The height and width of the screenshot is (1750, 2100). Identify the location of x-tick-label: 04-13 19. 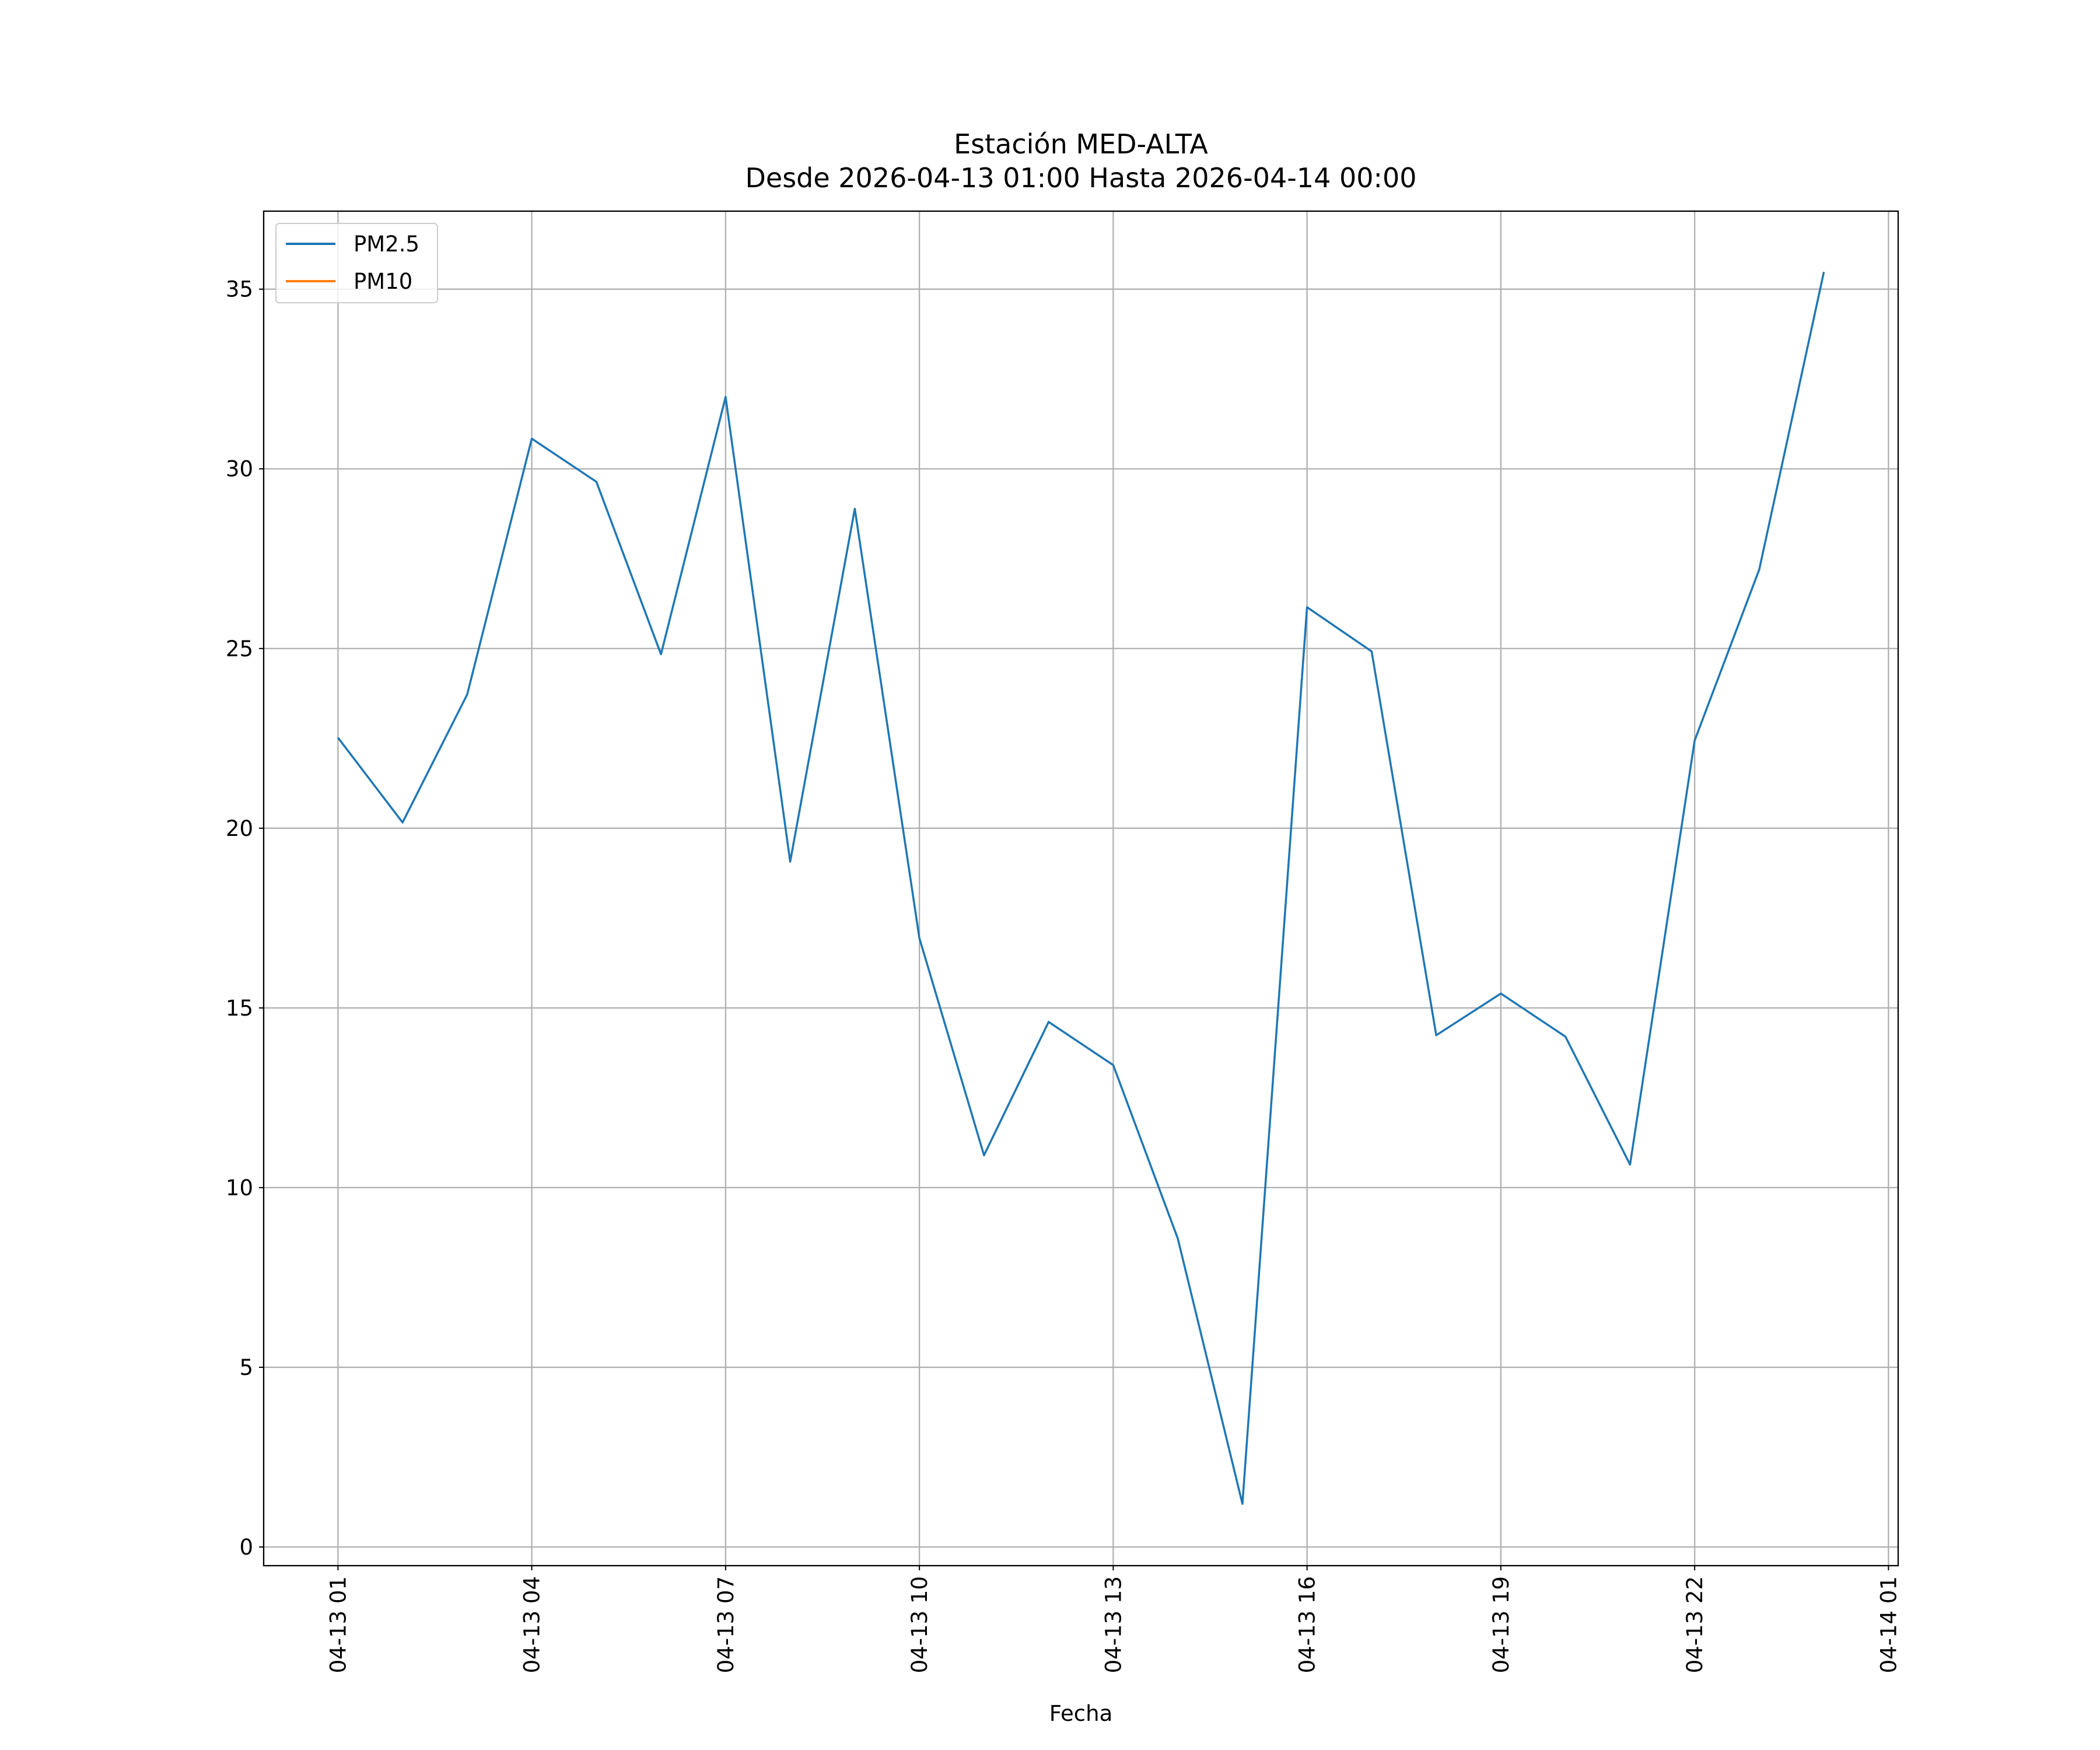
(1501, 1624).